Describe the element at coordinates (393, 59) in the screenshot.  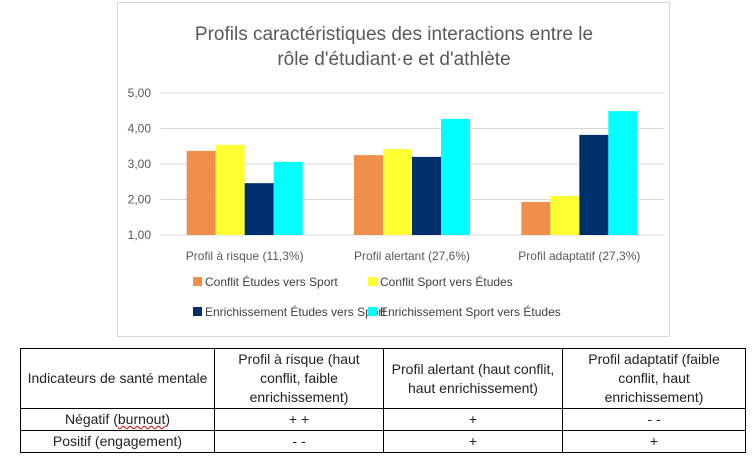
I see `chart-title-line-2: rôle d'étudiant·e et d'athlète` at that location.